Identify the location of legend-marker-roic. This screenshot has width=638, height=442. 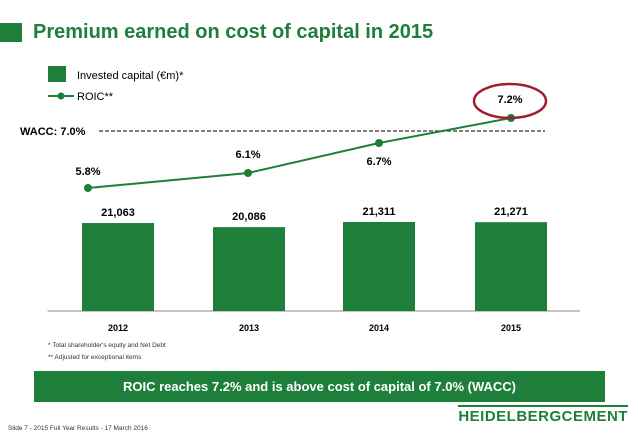
(61, 96).